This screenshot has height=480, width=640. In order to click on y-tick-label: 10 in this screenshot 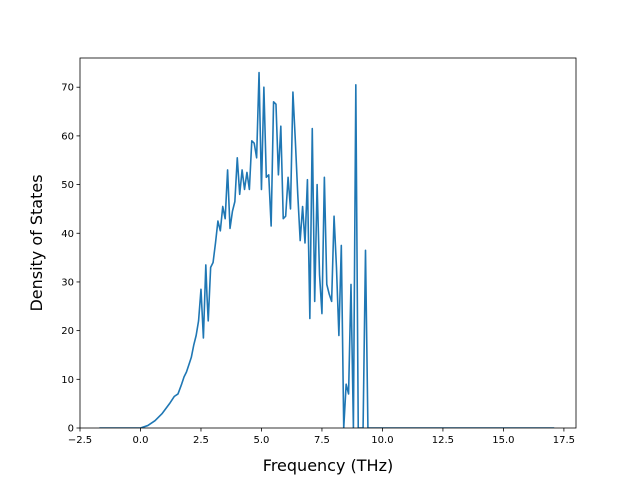, I will do `click(67, 380)`.